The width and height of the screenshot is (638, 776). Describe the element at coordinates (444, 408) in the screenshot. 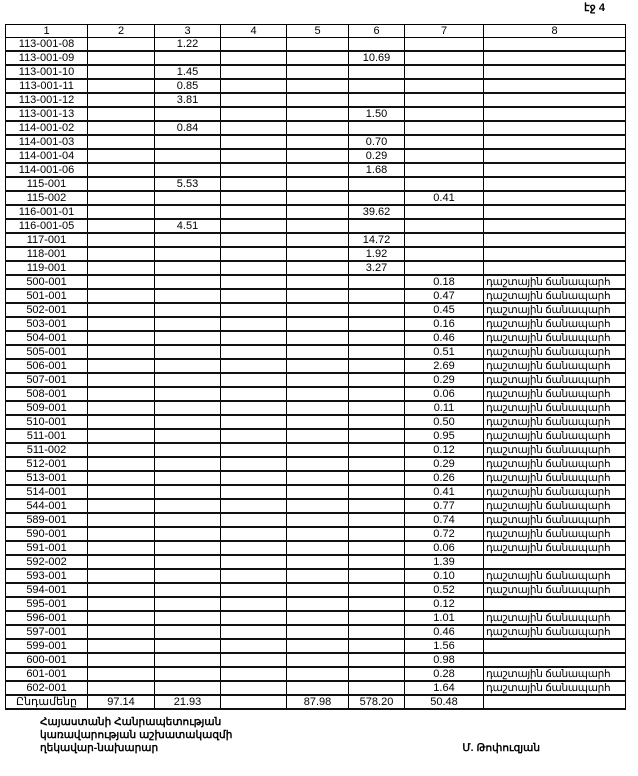

I see `table-cell: 0.11` at that location.